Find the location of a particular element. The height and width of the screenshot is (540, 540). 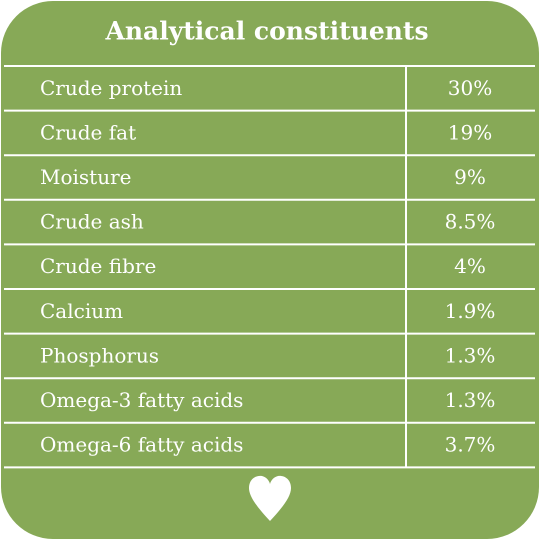

row-label: Calcium is located at coordinates (81, 311).